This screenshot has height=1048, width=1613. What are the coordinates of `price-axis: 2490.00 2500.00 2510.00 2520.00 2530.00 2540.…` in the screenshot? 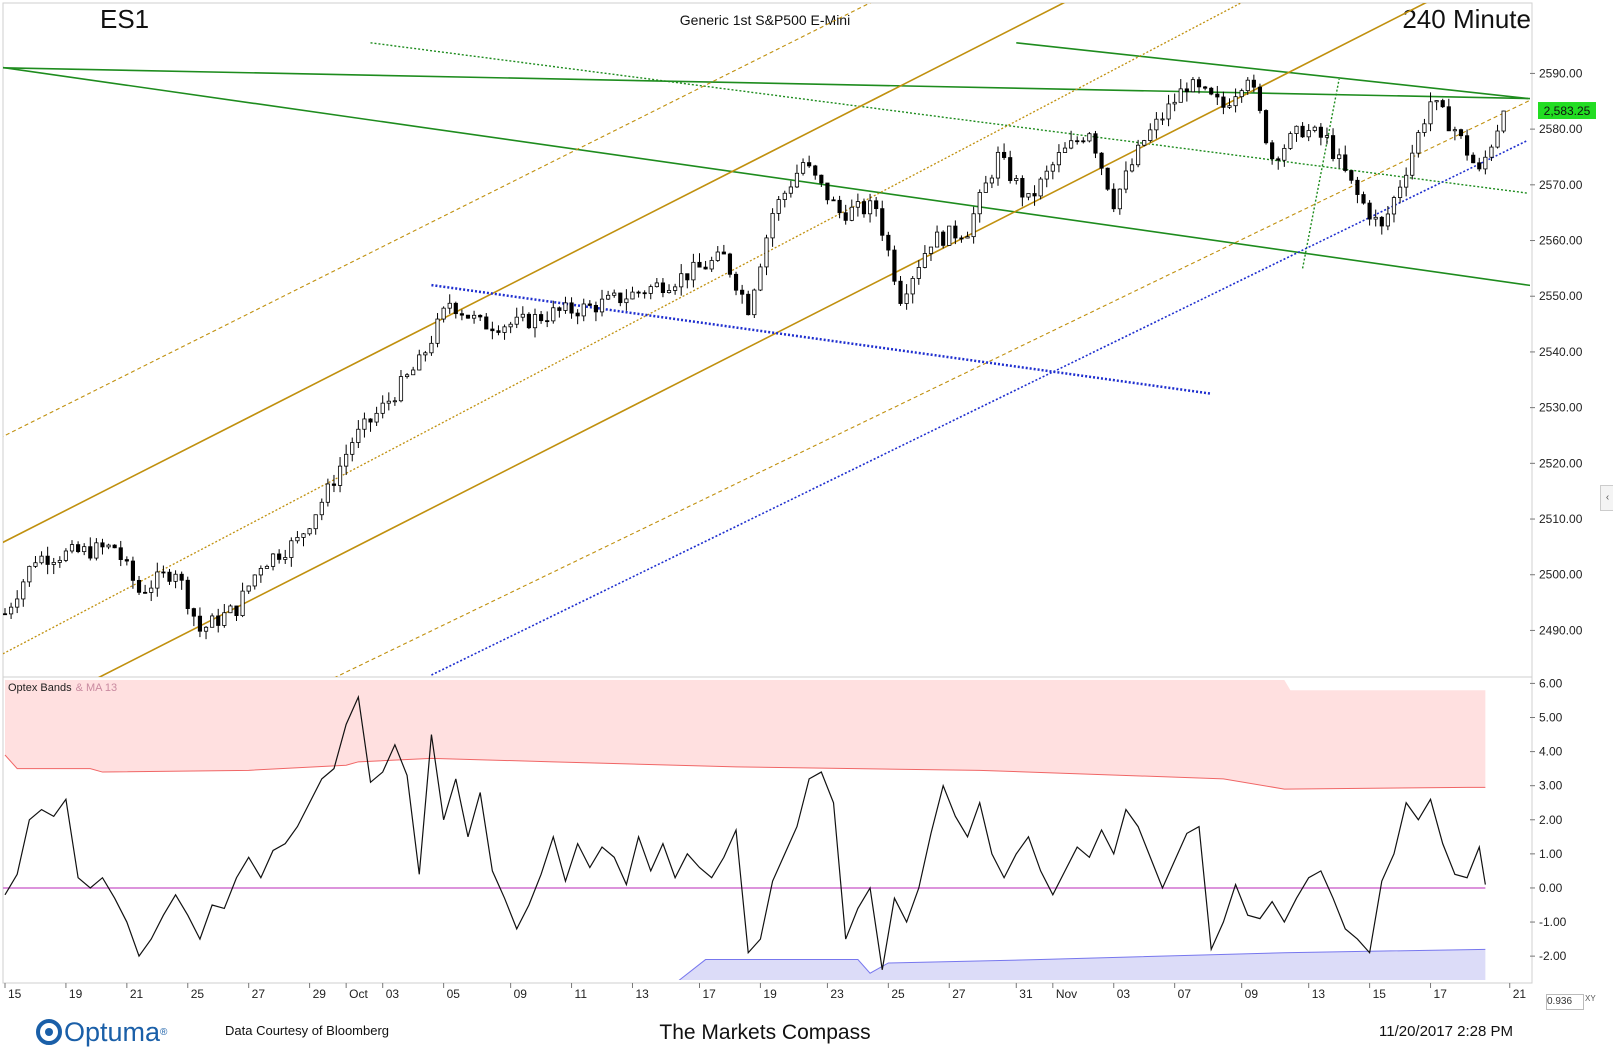 It's located at (1556, 351).